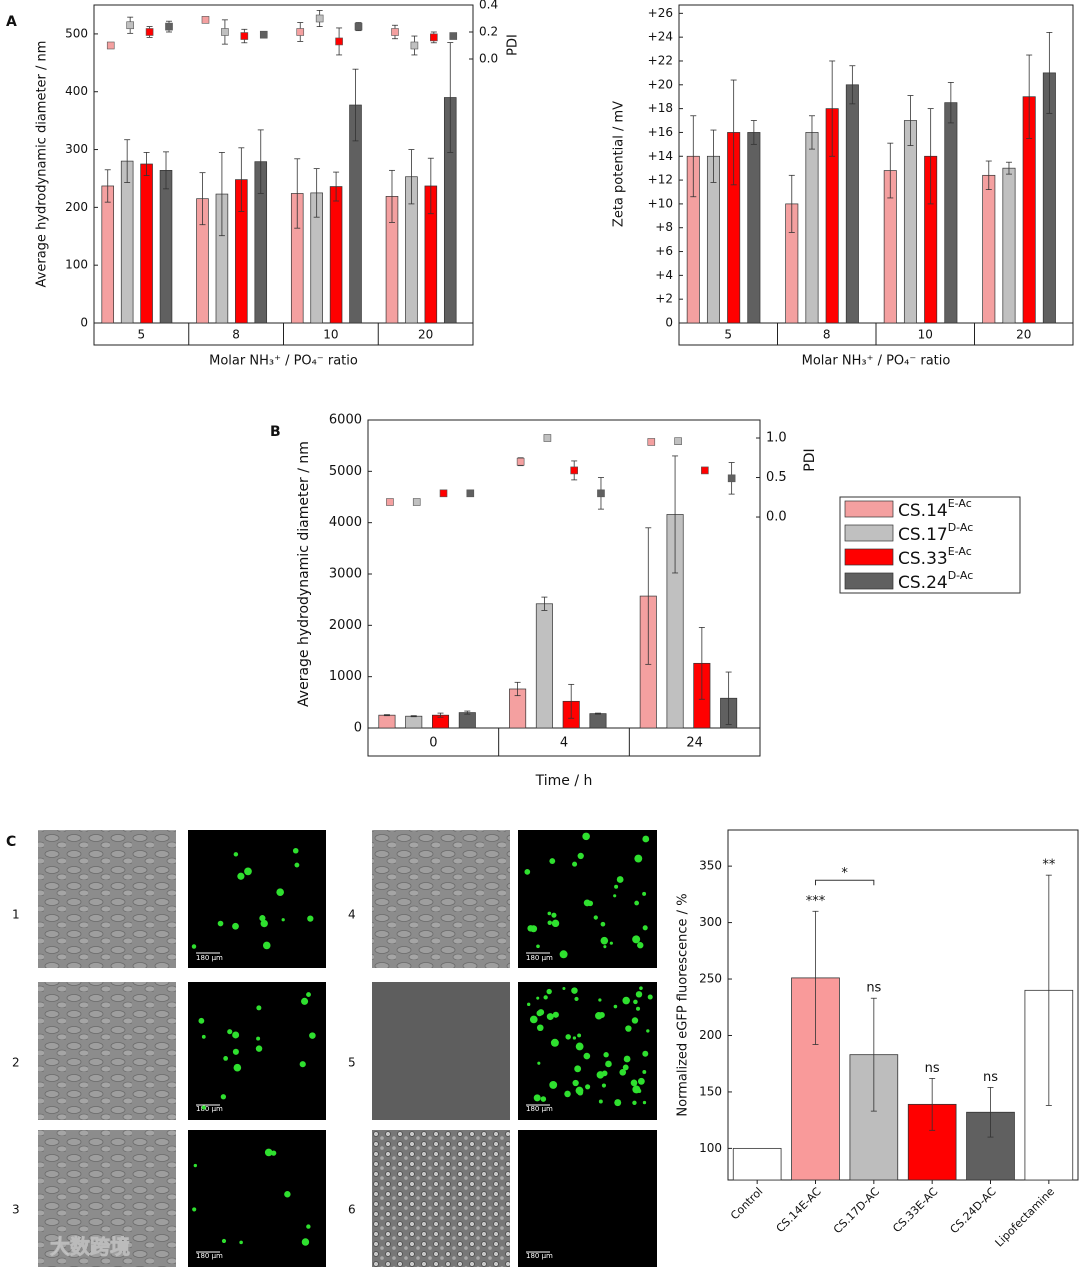  What do you see at coordinates (710, 979) in the screenshot?
I see `y-tick-label: 250` at bounding box center [710, 979].